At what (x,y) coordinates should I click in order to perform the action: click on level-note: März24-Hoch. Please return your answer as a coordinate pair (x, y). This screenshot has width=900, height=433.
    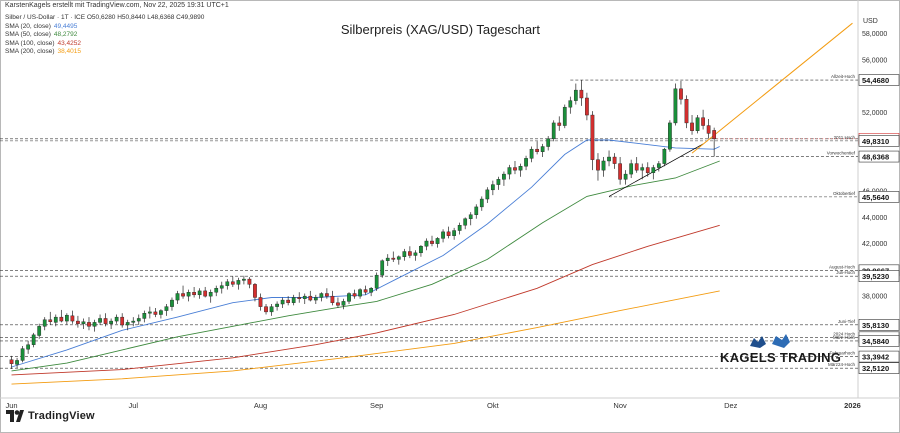
    Looking at the image, I should click on (842, 364).